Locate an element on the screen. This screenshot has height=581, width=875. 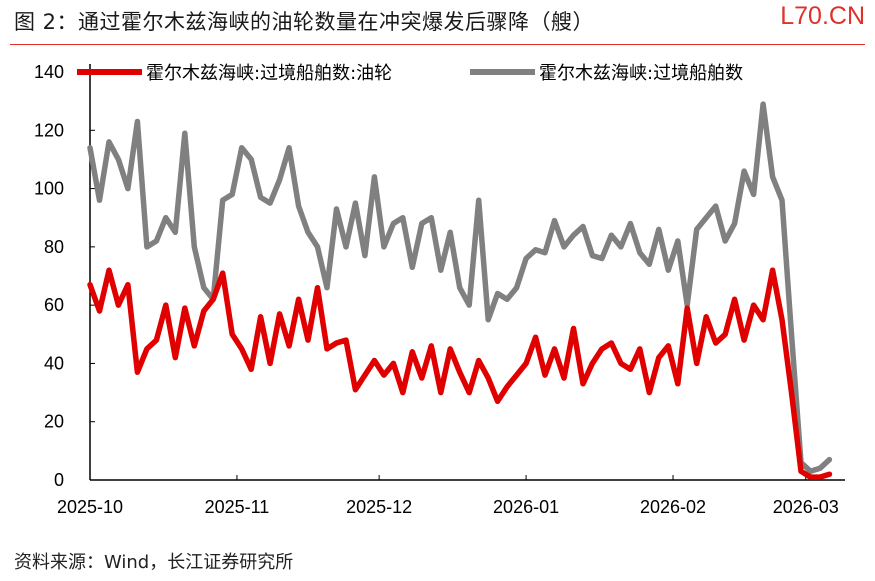
x-tick-label: 2026-01 is located at coordinates (526, 507).